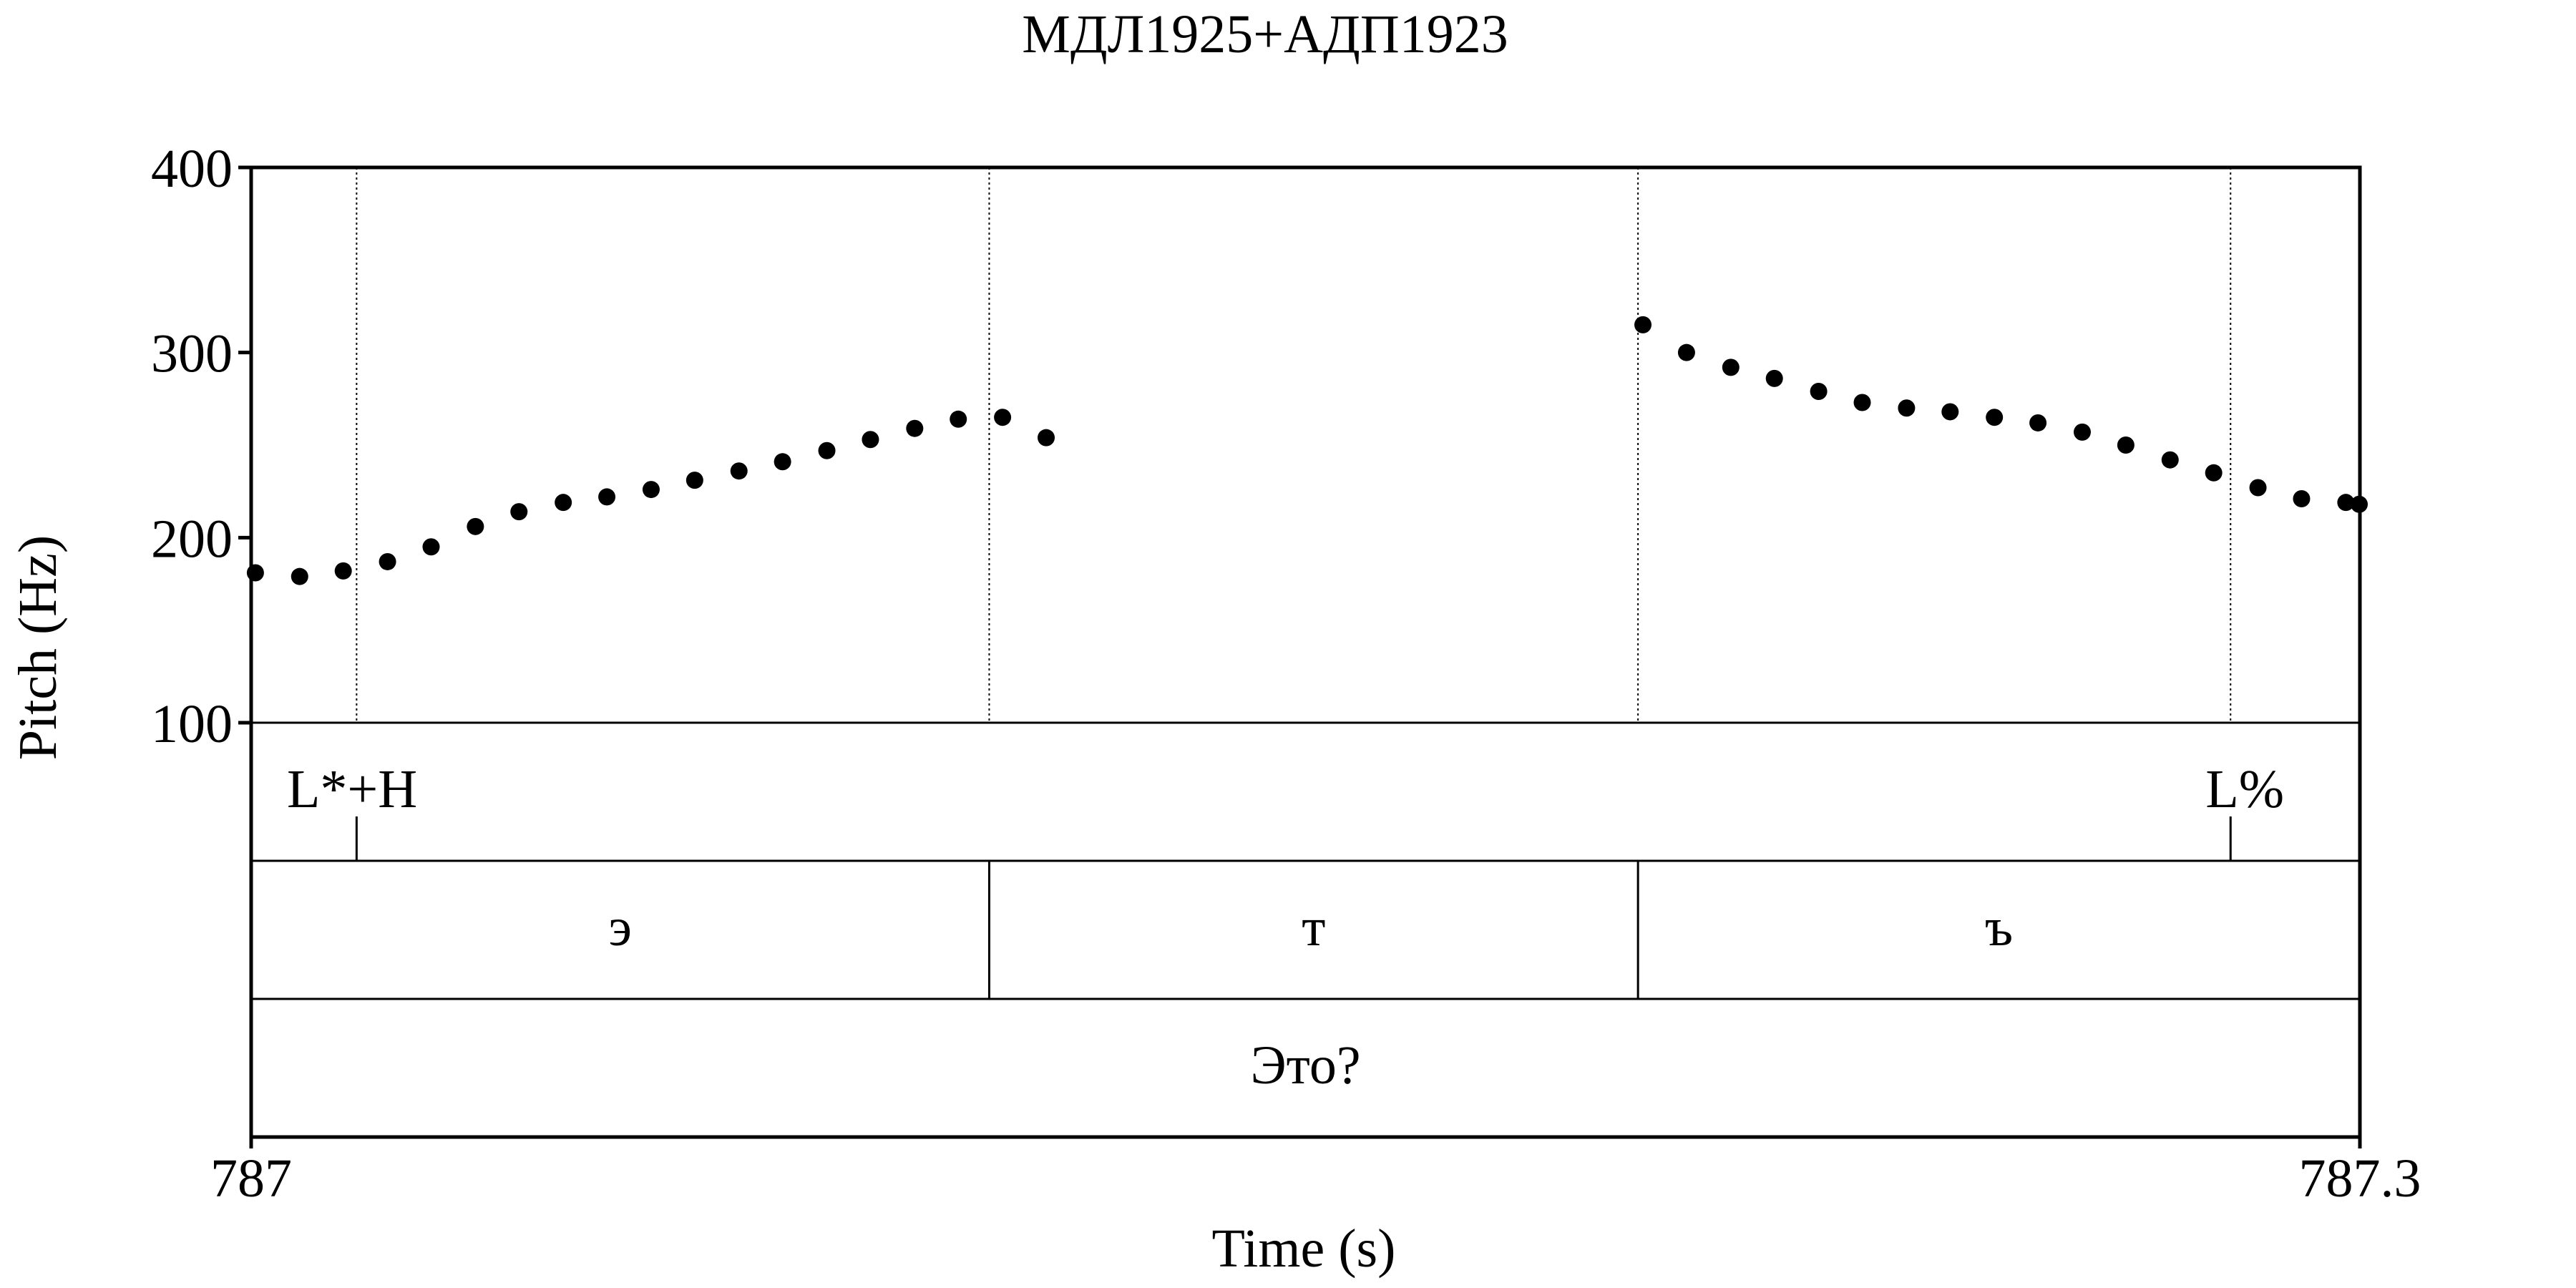  What do you see at coordinates (620, 927) in the screenshot?
I see `phone-label: э` at bounding box center [620, 927].